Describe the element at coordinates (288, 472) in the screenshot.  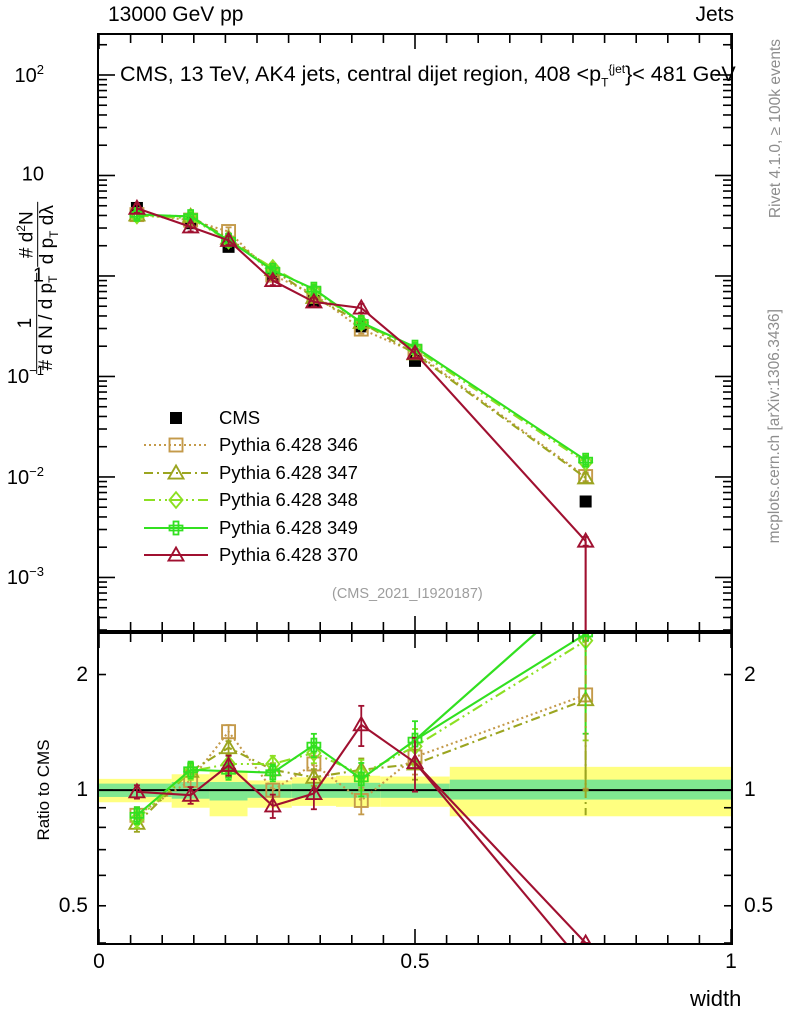
I see `legend-label: Pythia 6.428 347` at that location.